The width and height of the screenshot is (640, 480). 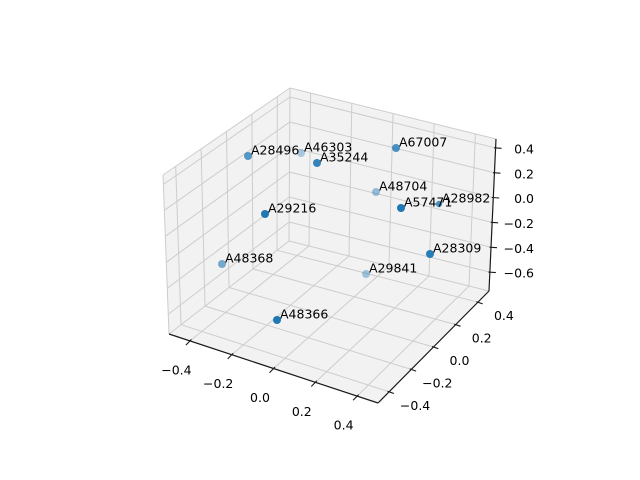 I want to click on data-point-label: A67007, so click(x=423, y=142).